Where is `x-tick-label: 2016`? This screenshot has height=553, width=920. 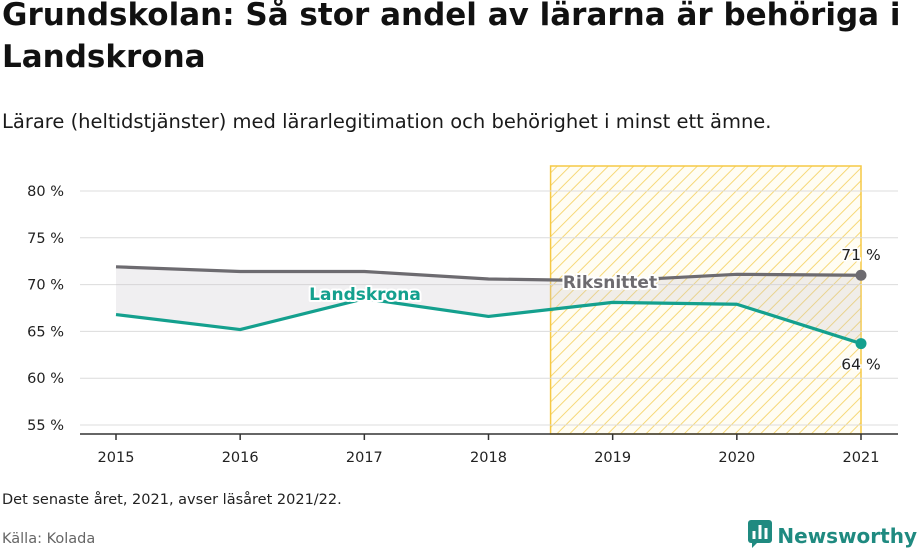 x-tick-label: 2016 is located at coordinates (240, 458).